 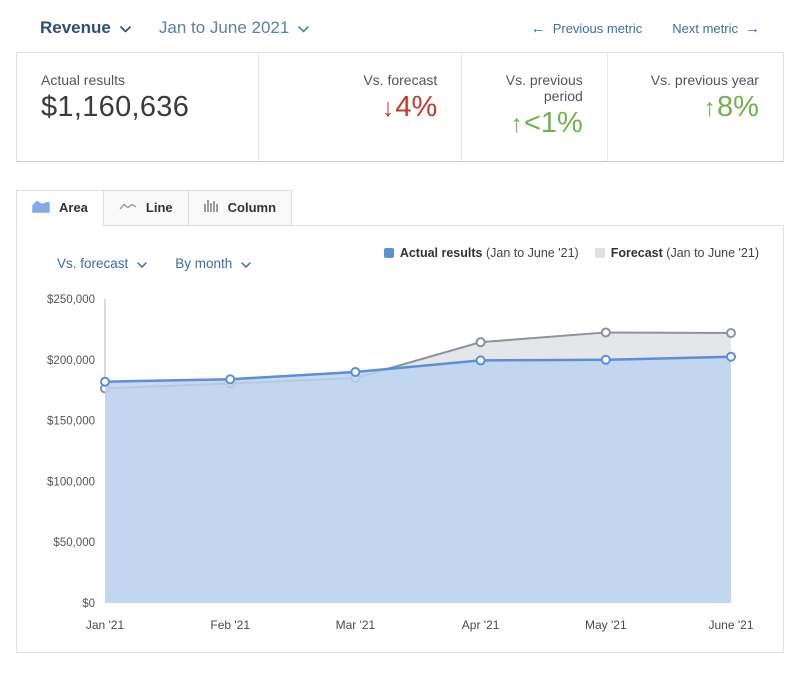 I want to click on svg-text: $50,000, so click(x=74, y=543).